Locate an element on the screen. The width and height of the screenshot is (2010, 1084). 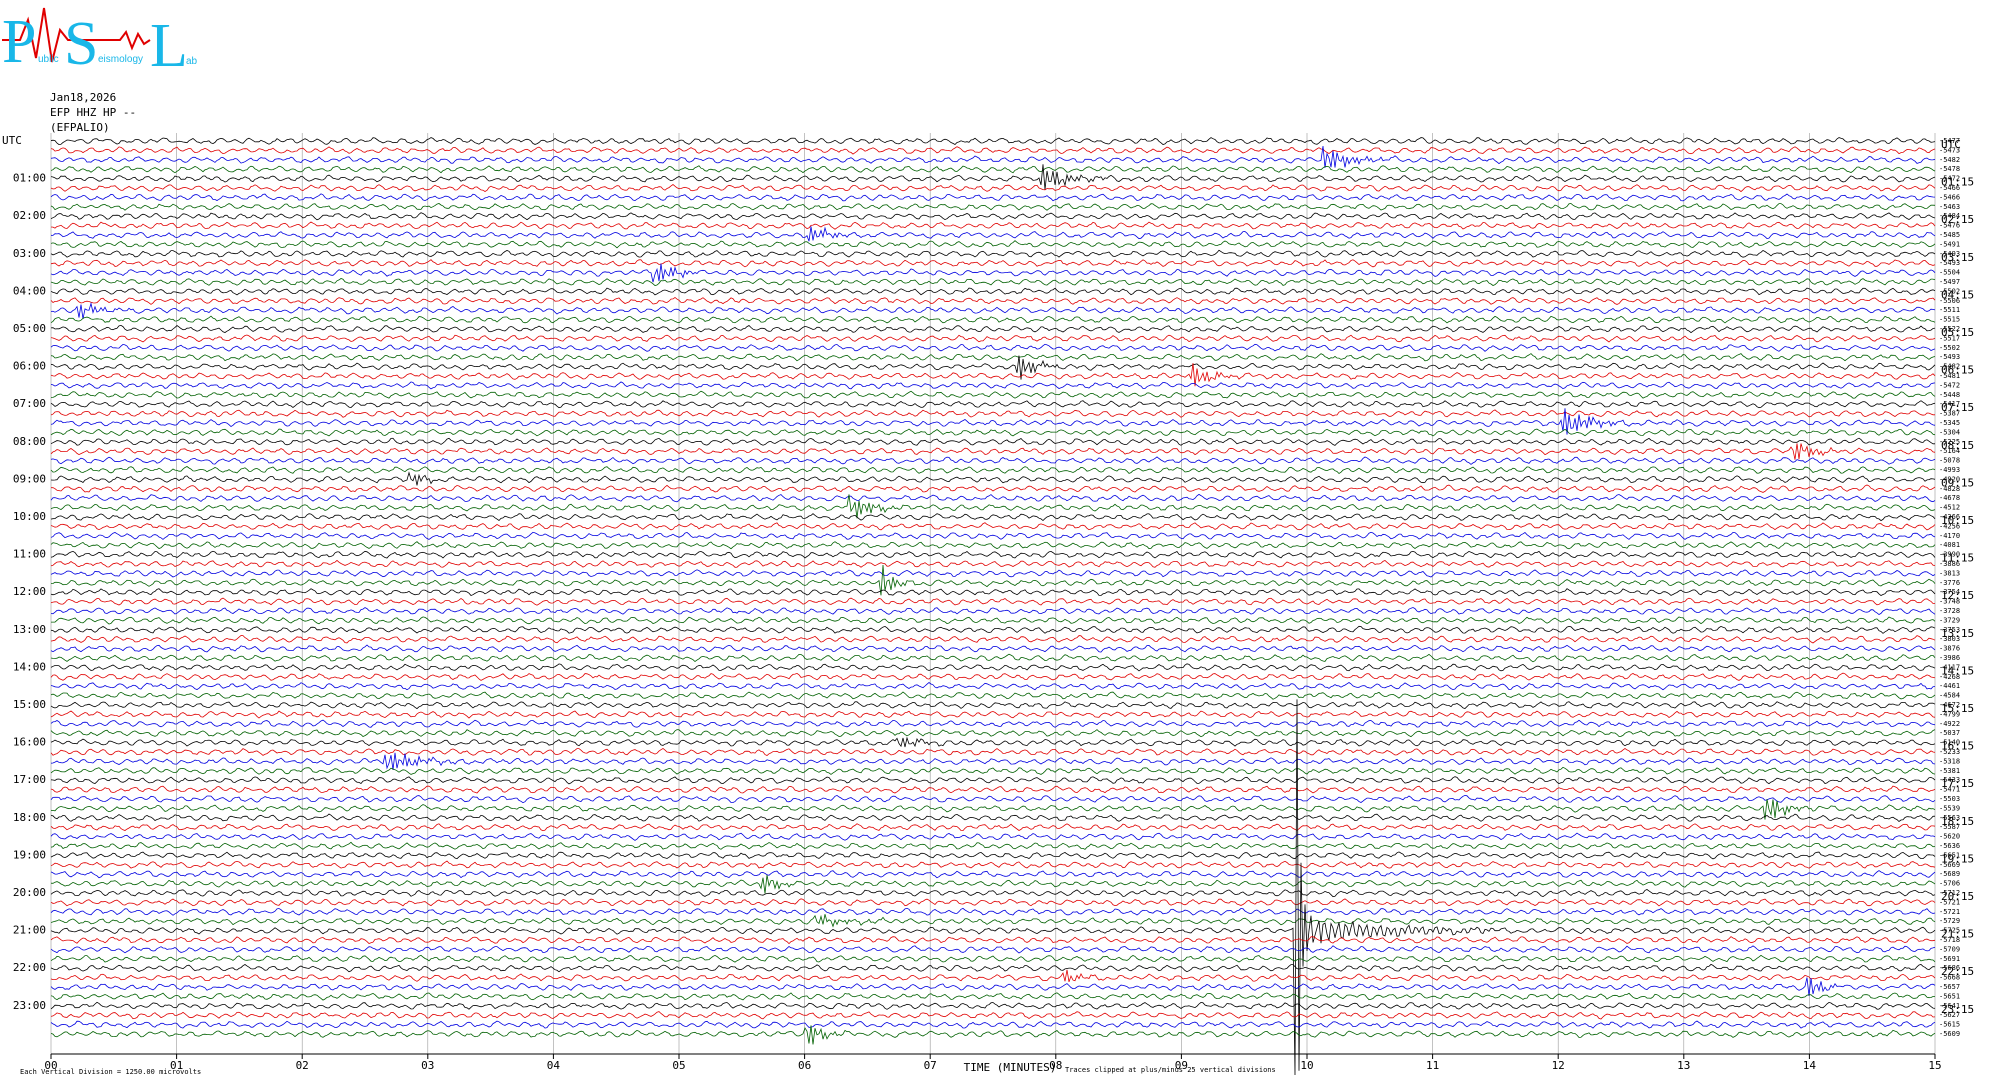
trace-offset: -4461 is located at coordinates (1949, 686).